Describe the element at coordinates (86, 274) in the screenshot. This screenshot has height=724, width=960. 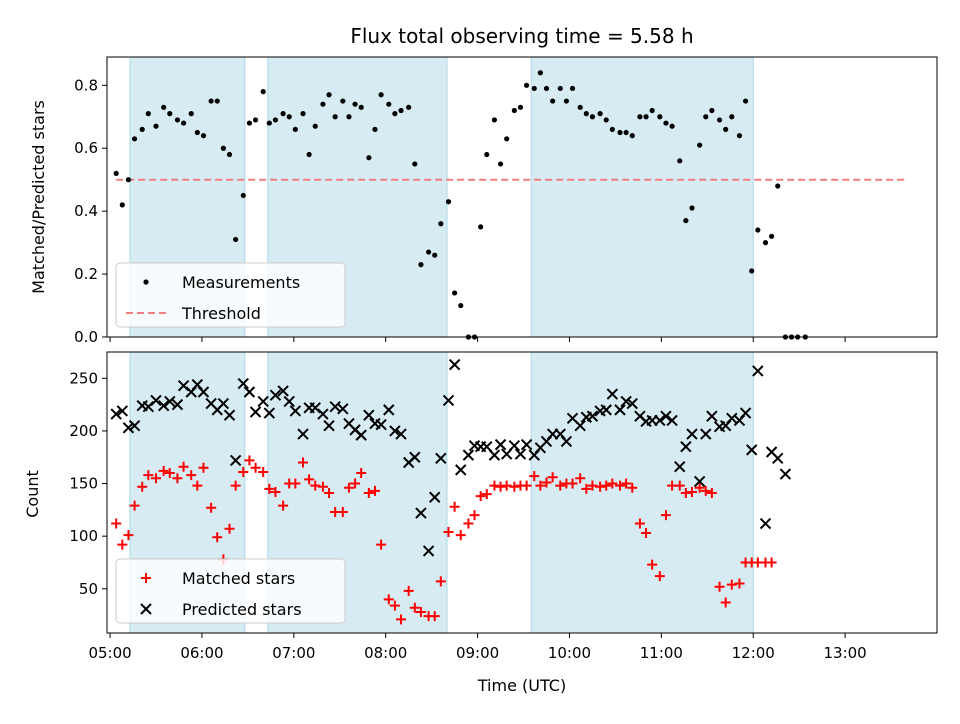
I see `y-tick-label: 0.2` at that location.